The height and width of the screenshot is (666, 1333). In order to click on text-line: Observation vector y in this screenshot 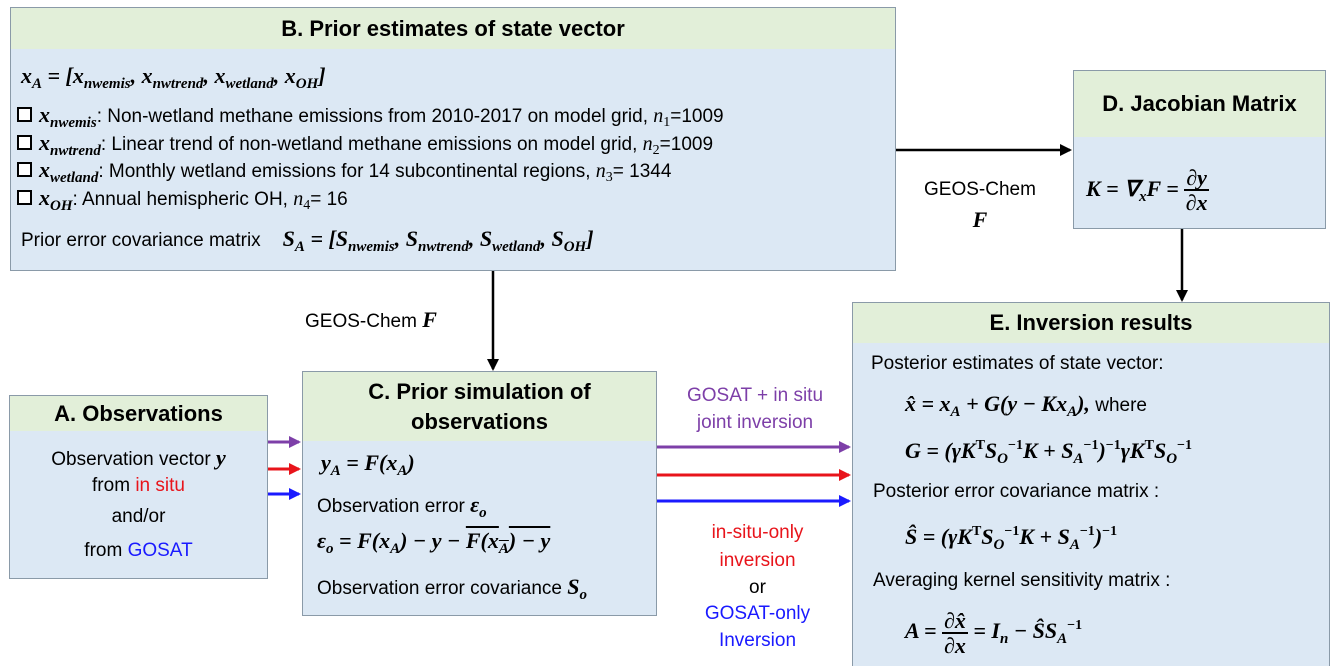, I will do `click(138, 459)`.